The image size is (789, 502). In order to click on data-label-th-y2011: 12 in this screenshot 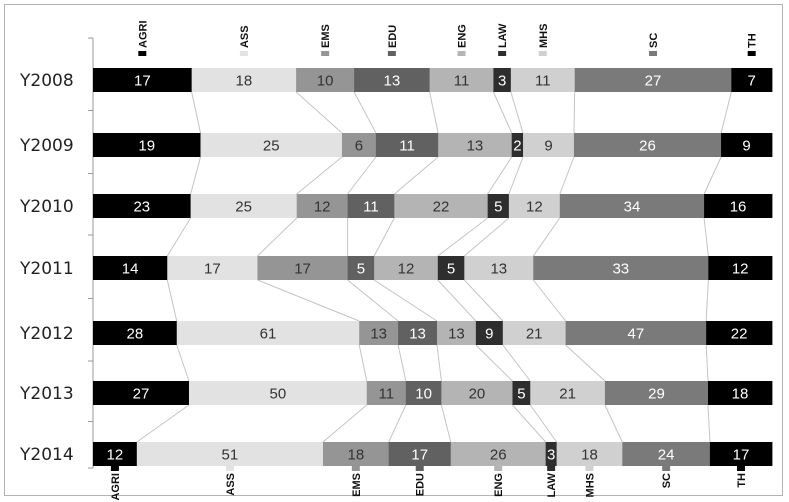, I will do `click(740, 269)`.